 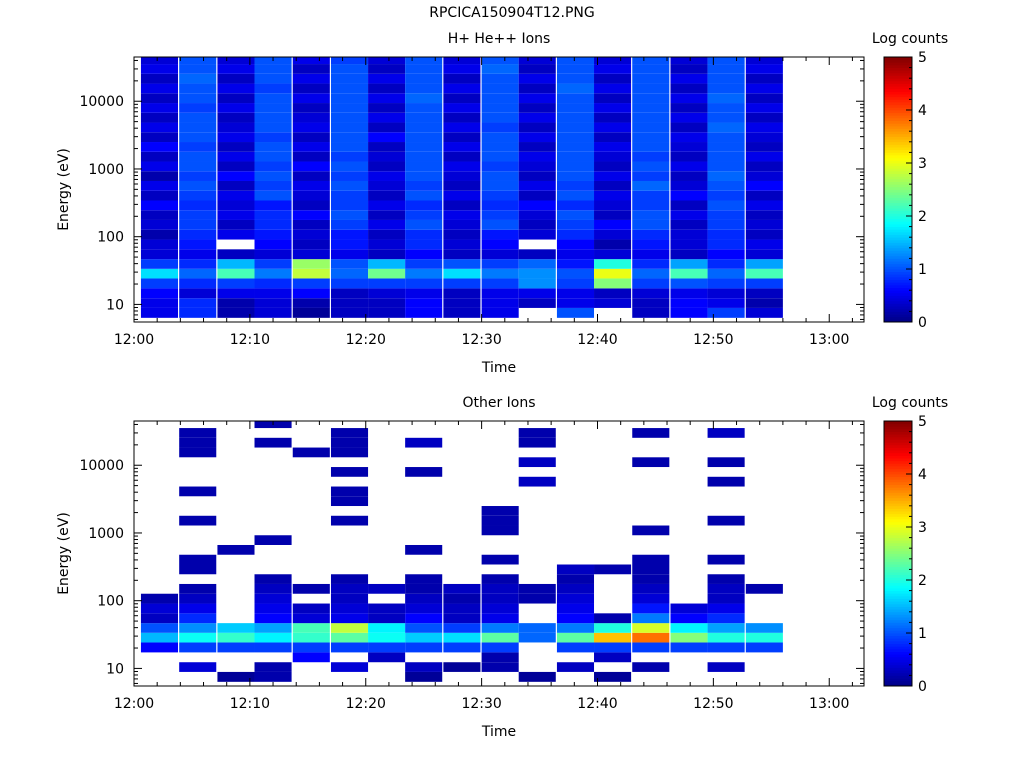 I want to click on y-tick-label: 100, so click(x=110, y=238).